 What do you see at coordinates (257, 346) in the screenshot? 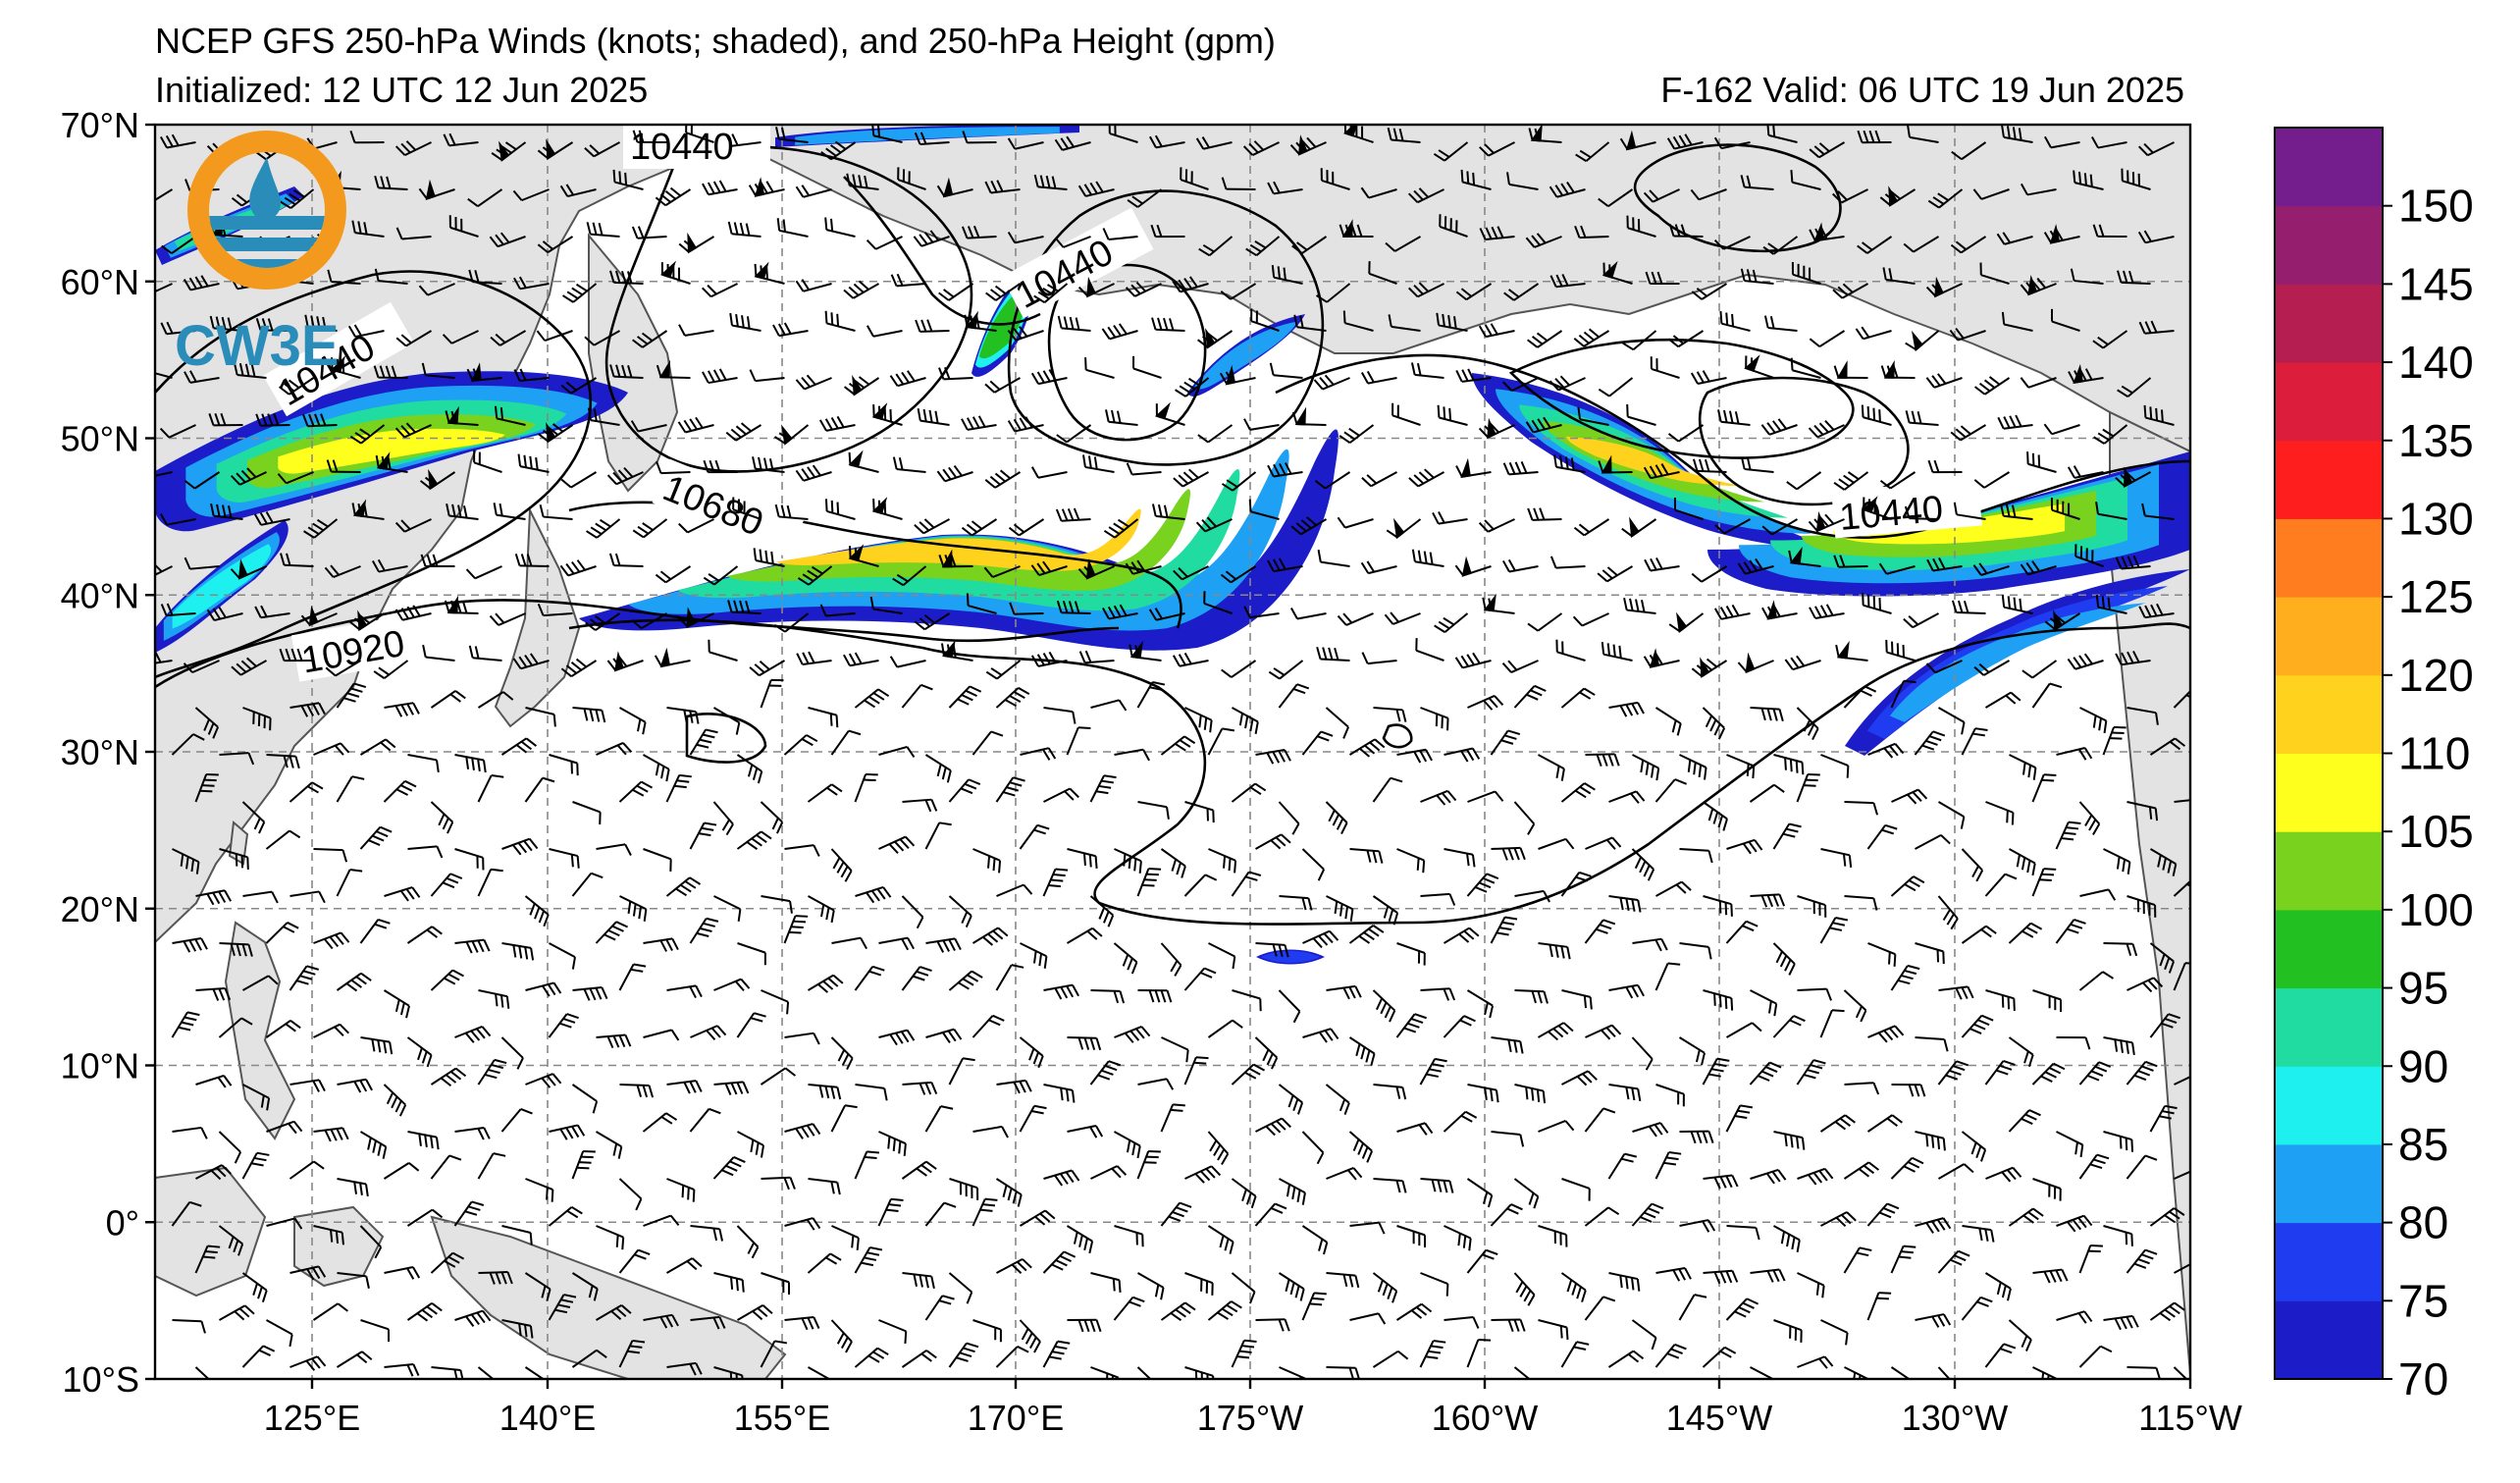
I see `logo-text: CW3E` at bounding box center [257, 346].